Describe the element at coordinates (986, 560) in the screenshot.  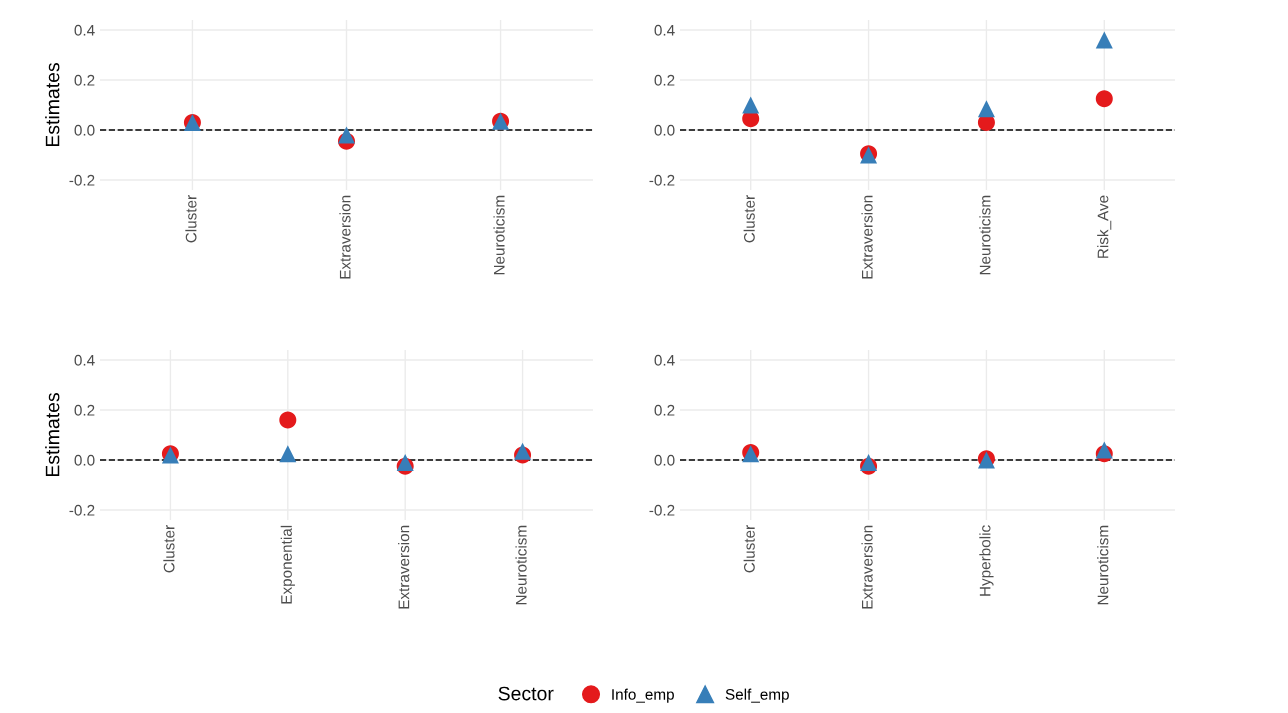
I see `x-tick-label: Hyperbolic` at that location.